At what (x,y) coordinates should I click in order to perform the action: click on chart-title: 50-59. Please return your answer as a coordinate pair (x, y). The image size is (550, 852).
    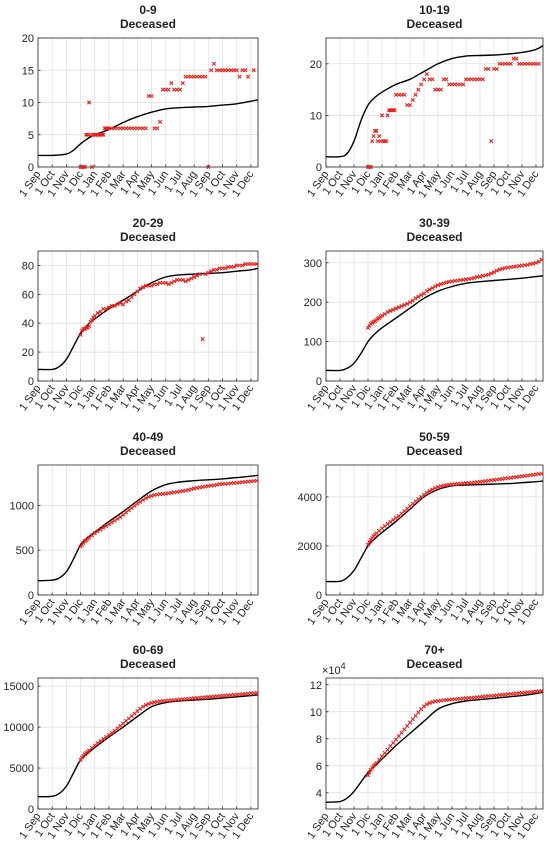
    Looking at the image, I should click on (434, 437).